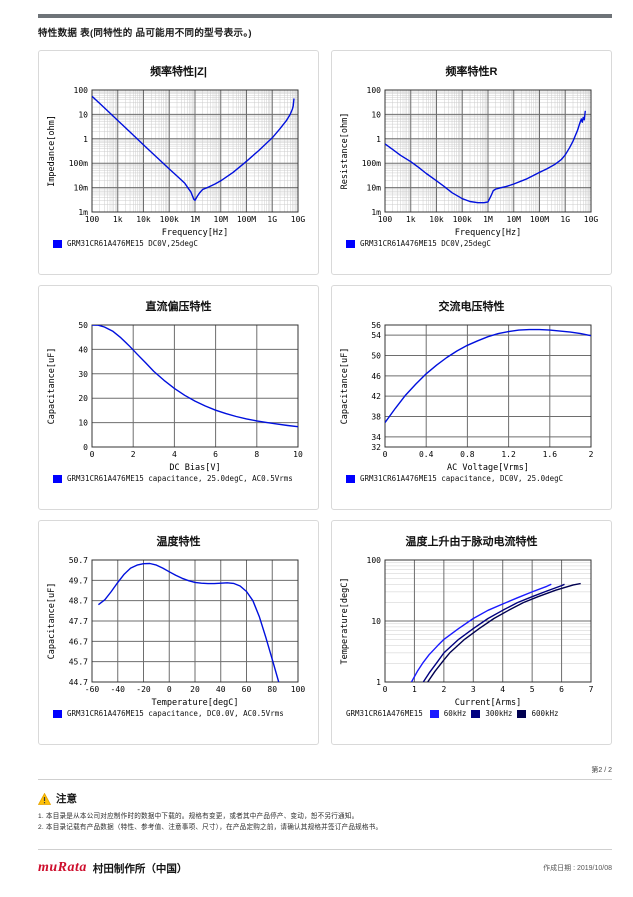 The height and width of the screenshot is (897, 633). Describe the element at coordinates (117, 689) in the screenshot. I see `svg-text: -40` at that location.